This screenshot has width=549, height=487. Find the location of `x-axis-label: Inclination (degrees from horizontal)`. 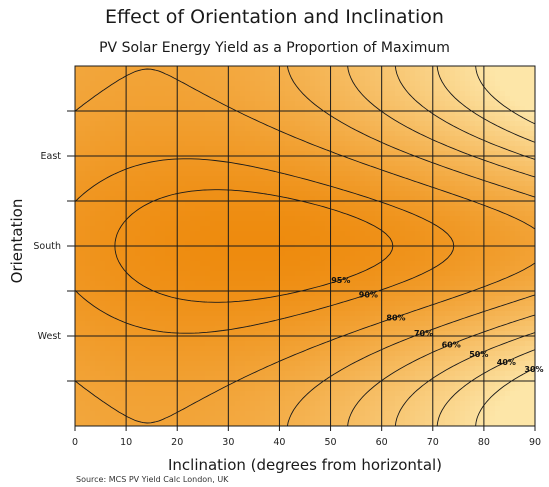

x-axis-label: Inclination (degrees from horizontal) is located at coordinates (305, 465).